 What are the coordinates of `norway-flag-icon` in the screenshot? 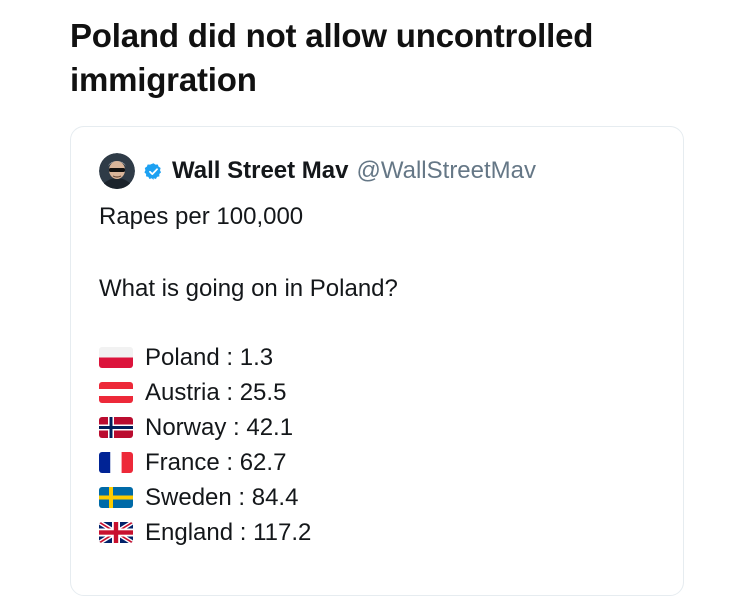 It's located at (116, 427).